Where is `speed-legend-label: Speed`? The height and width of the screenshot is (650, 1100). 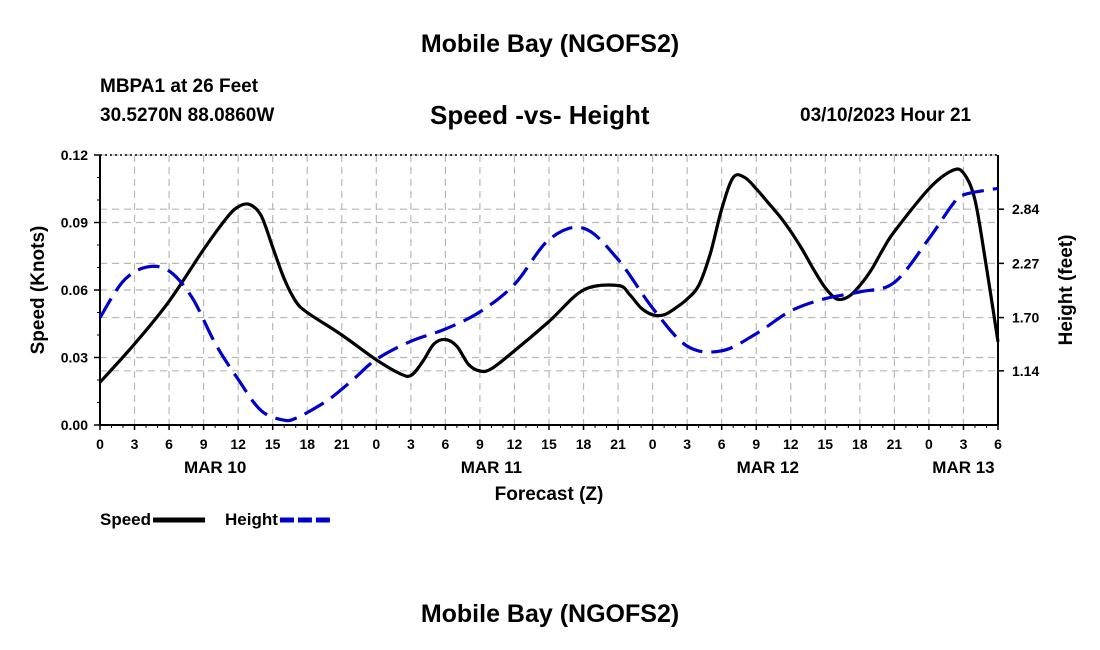
speed-legend-label: Speed is located at coordinates (125, 519).